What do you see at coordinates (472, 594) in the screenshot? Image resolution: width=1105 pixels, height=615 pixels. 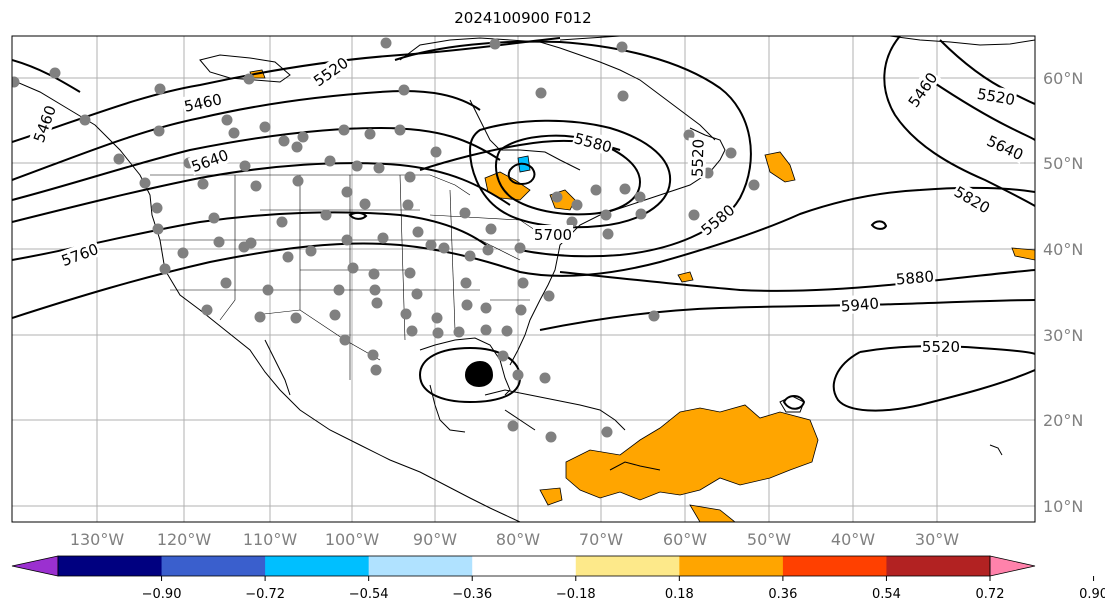 I see `colorbar-tick-label: −0.36` at bounding box center [472, 594].